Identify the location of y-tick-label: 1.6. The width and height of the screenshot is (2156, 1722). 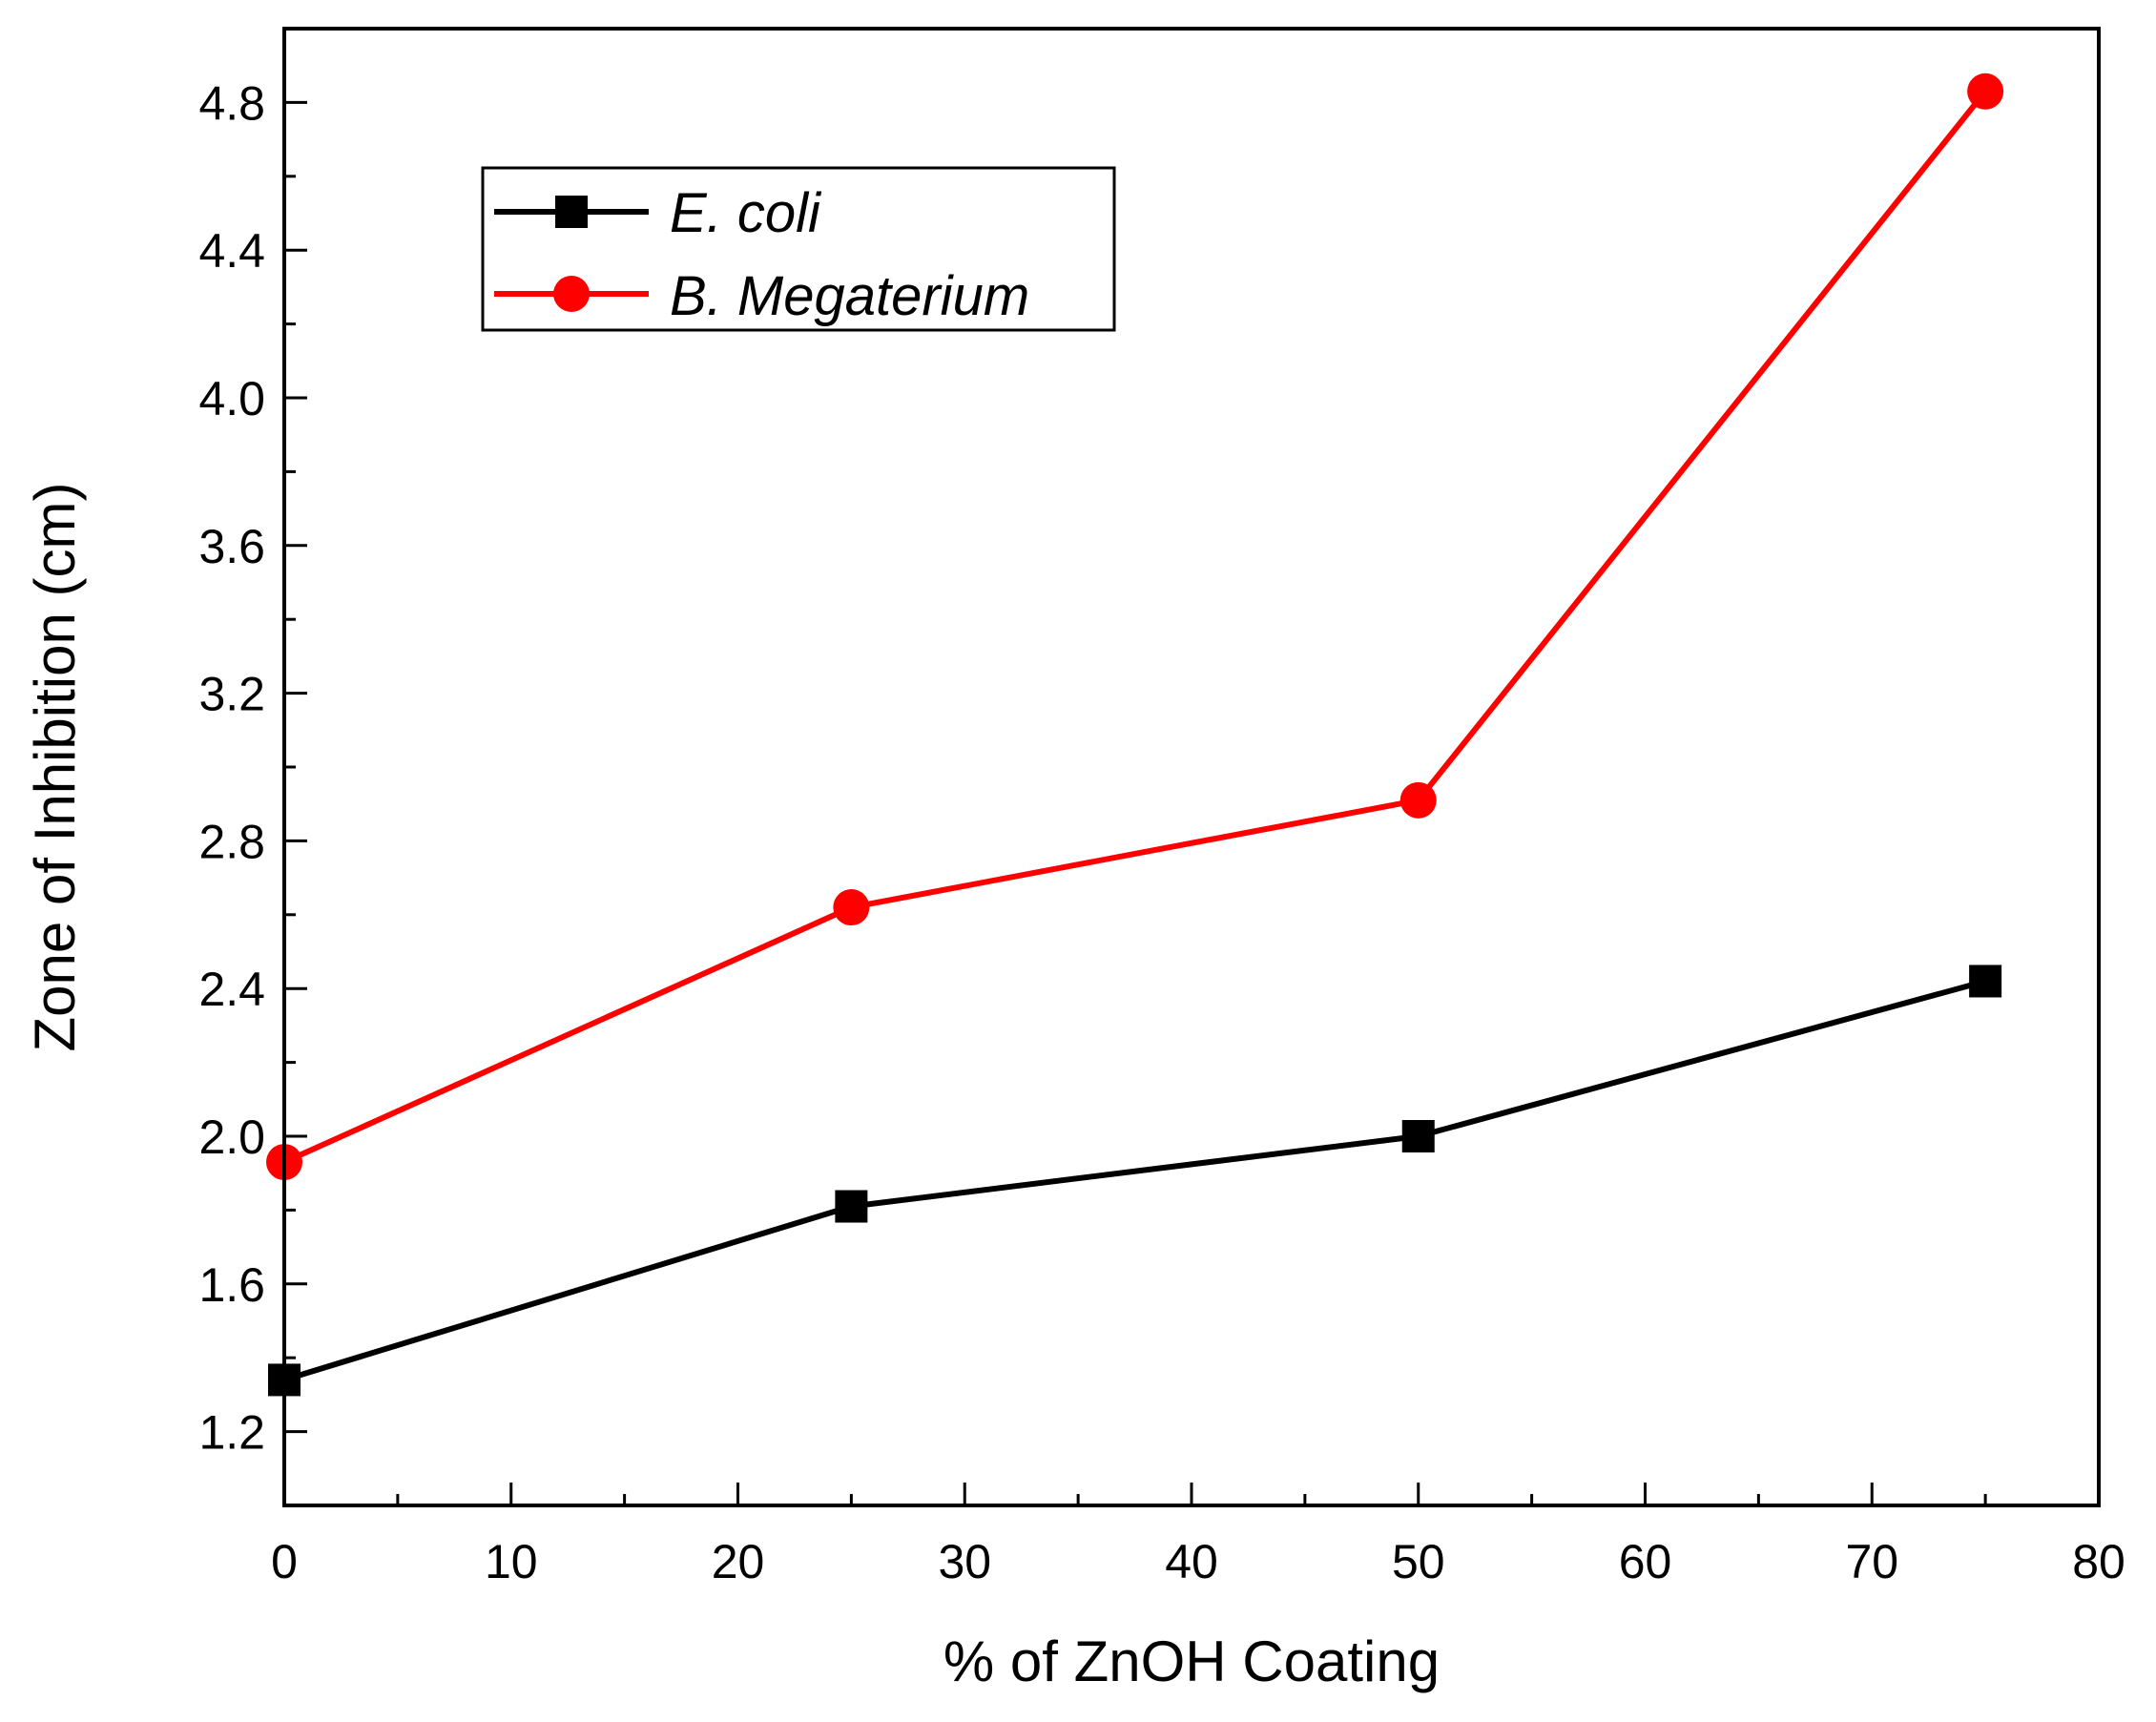
(231, 1285).